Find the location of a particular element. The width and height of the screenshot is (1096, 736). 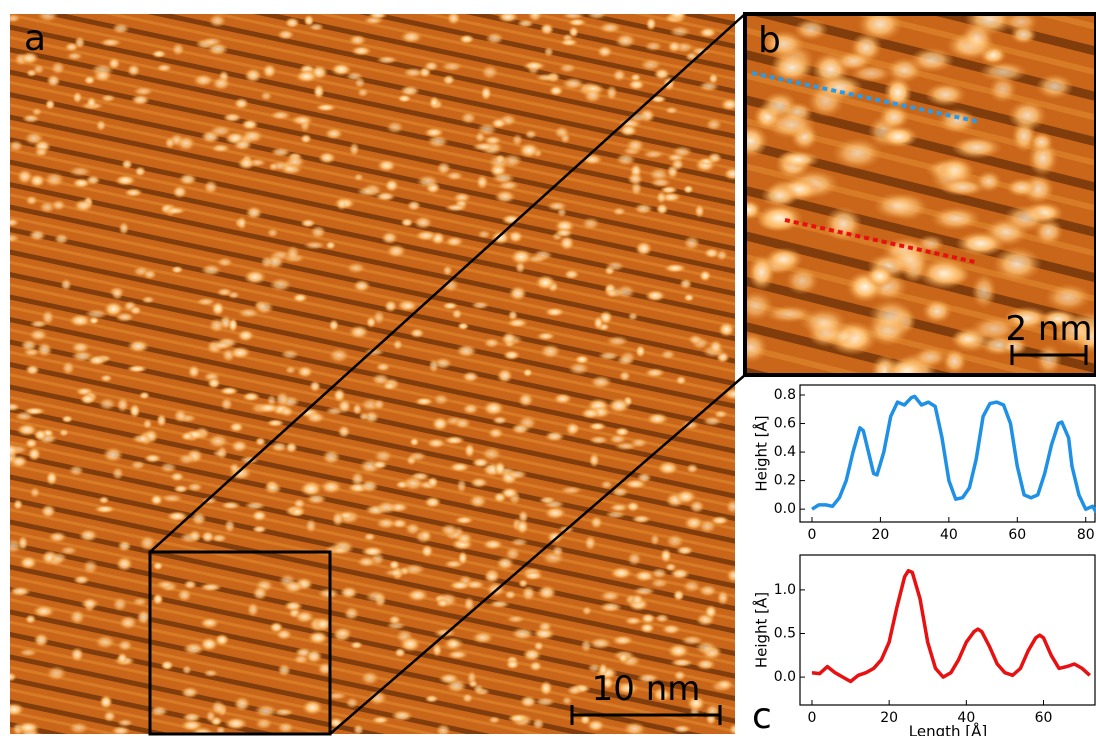

x-tick-label: 80 is located at coordinates (1086, 535).